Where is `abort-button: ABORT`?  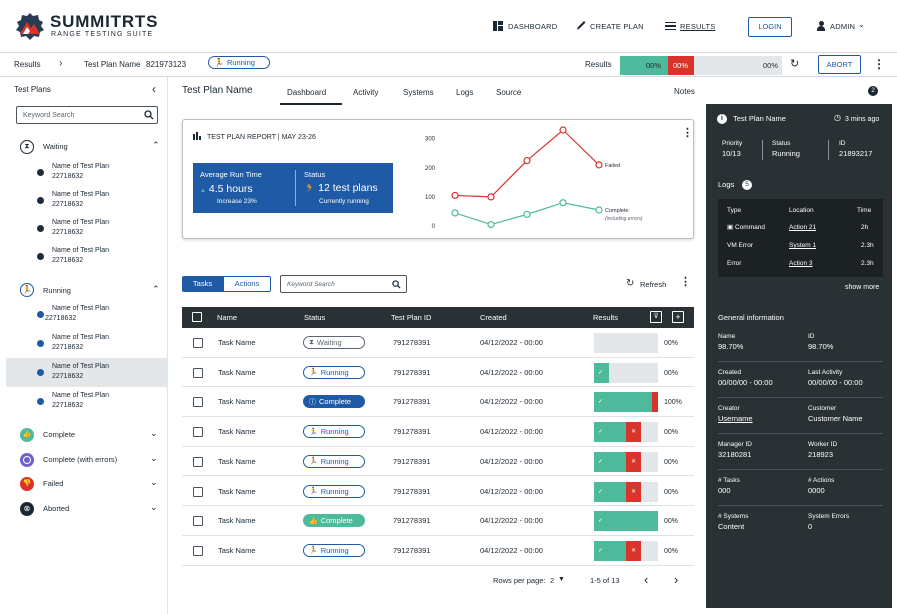
abort-button: ABORT is located at coordinates (839, 64).